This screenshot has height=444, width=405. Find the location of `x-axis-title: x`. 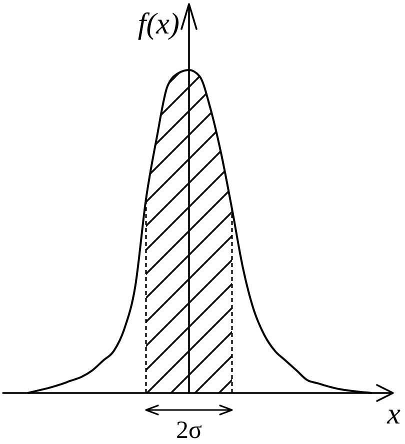

x-axis-title: x is located at coordinates (394, 414).